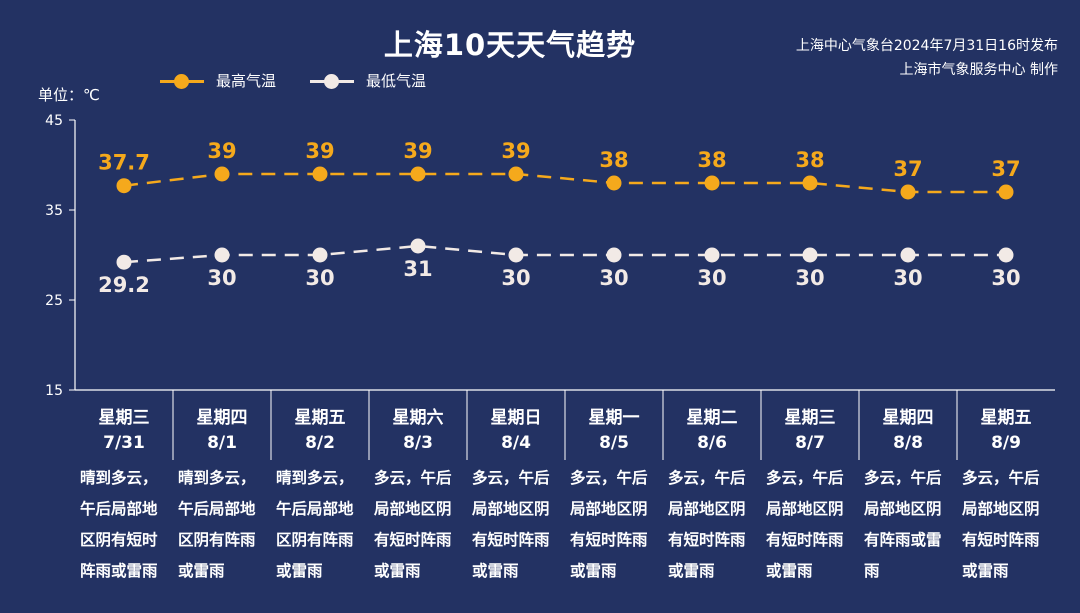 The image size is (1080, 613). I want to click on weather-description-line: 有阵雨或雷, so click(903, 540).